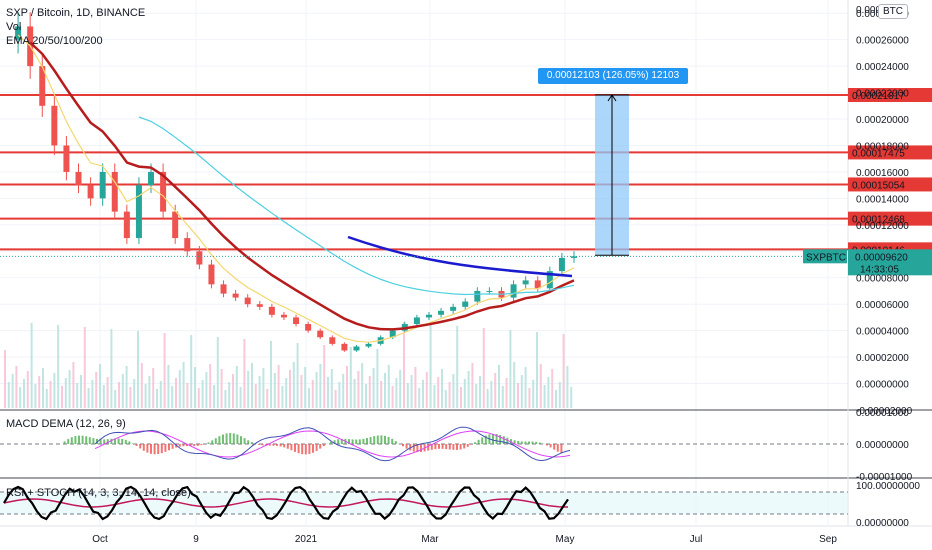 The height and width of the screenshot is (550, 932). I want to click on symbol-title: SXP / Bitcoin, 1D, BINANCE, so click(76, 13).